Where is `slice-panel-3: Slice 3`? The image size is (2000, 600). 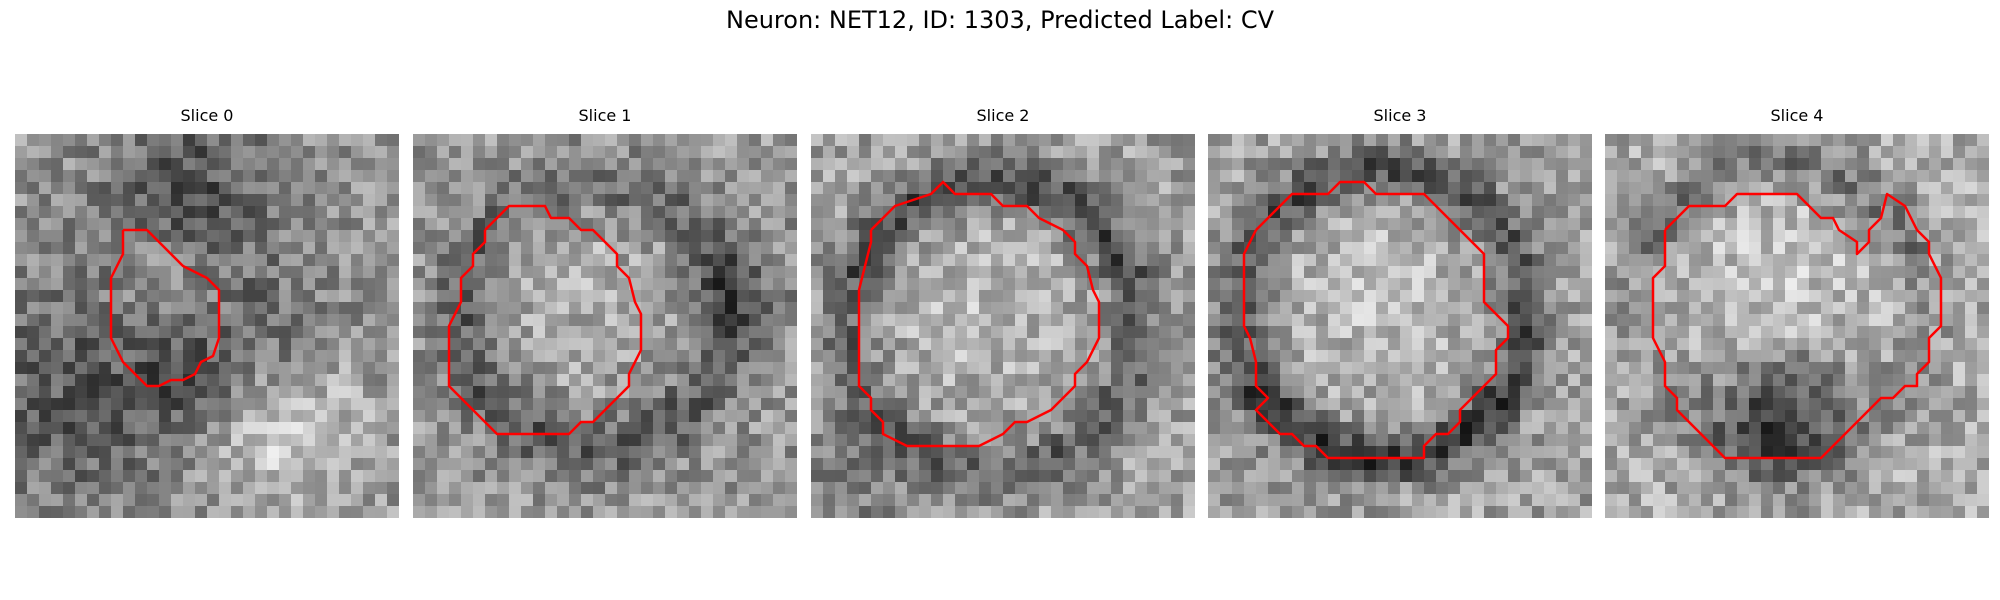 slice-panel-3: Slice 3 is located at coordinates (1400, 313).